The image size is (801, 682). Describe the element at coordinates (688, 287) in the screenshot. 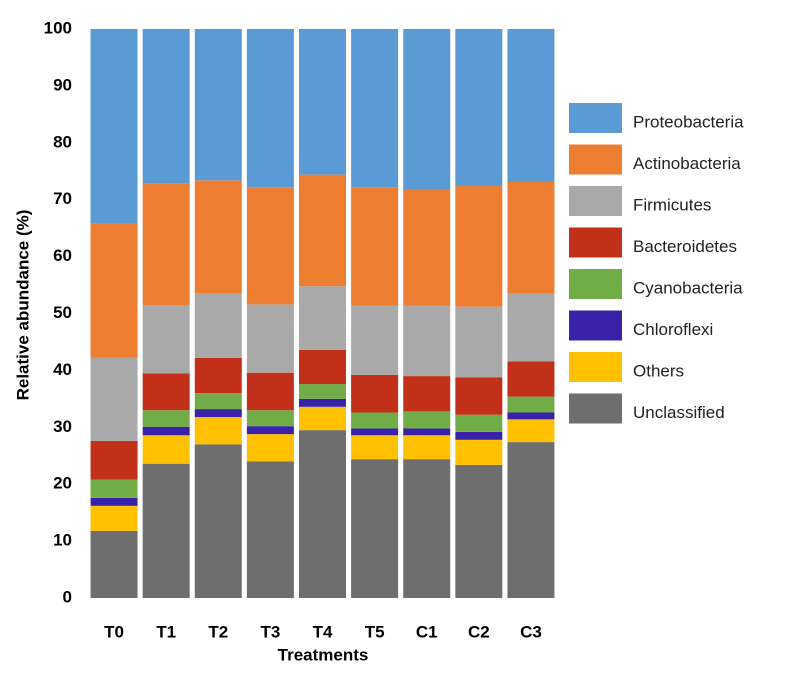

I see `legend-label: Cyanobacteria` at that location.